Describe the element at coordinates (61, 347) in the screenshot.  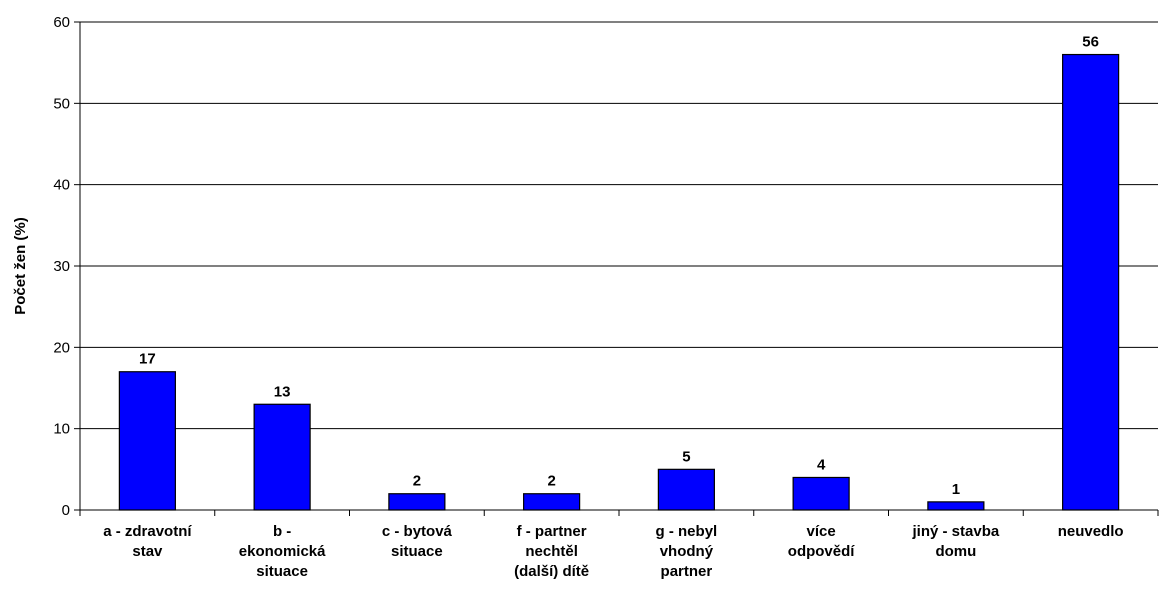
I see `y-tick-label: 20` at that location.